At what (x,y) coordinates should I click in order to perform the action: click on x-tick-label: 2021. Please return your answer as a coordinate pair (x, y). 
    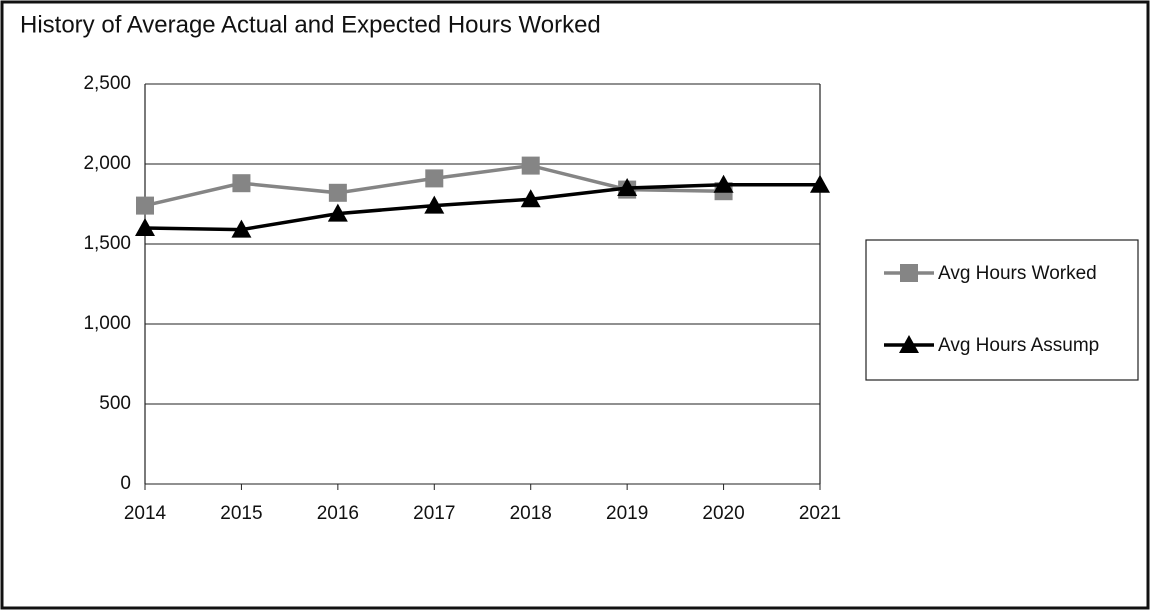
    Looking at the image, I should click on (820, 513).